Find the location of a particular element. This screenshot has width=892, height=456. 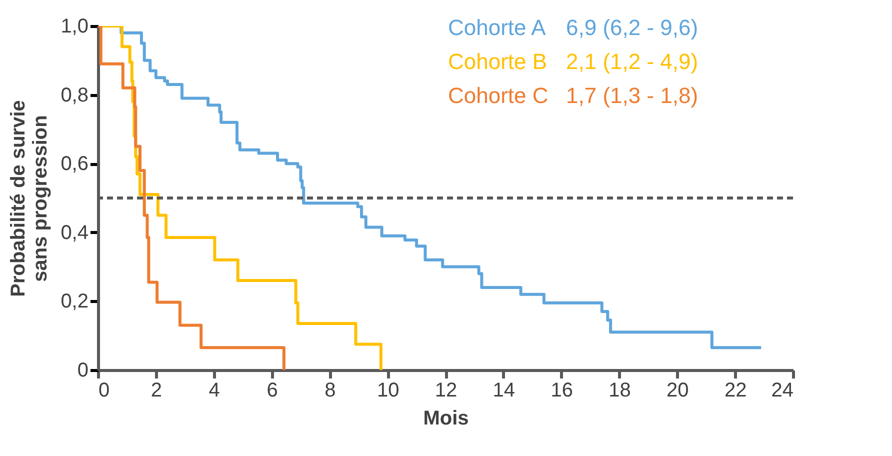

y-axis-title: Probabilité de survie sans progression is located at coordinates (30, 198).